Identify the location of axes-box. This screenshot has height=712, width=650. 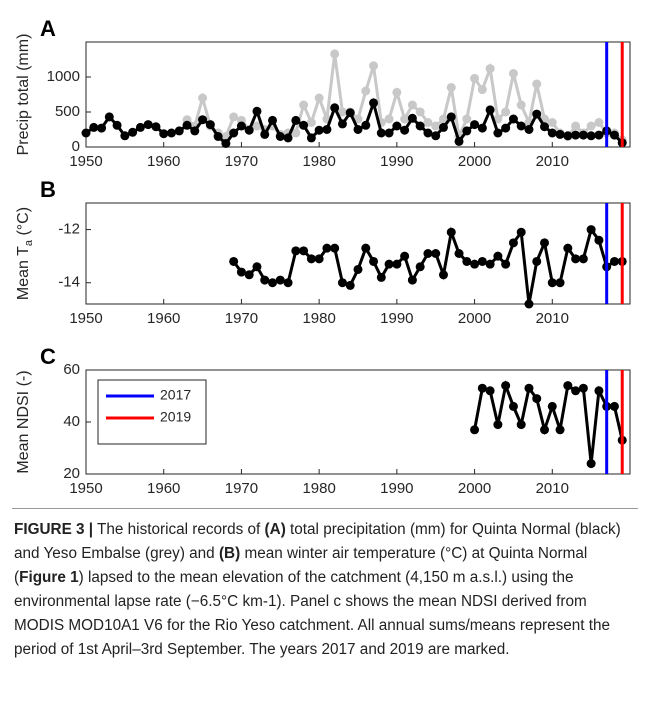
(358, 94).